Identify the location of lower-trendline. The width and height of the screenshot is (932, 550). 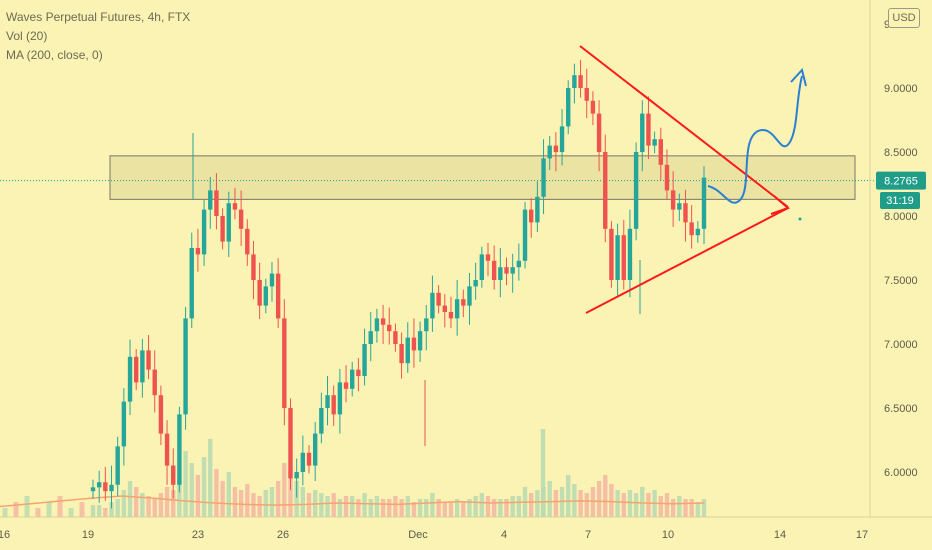
(687, 260).